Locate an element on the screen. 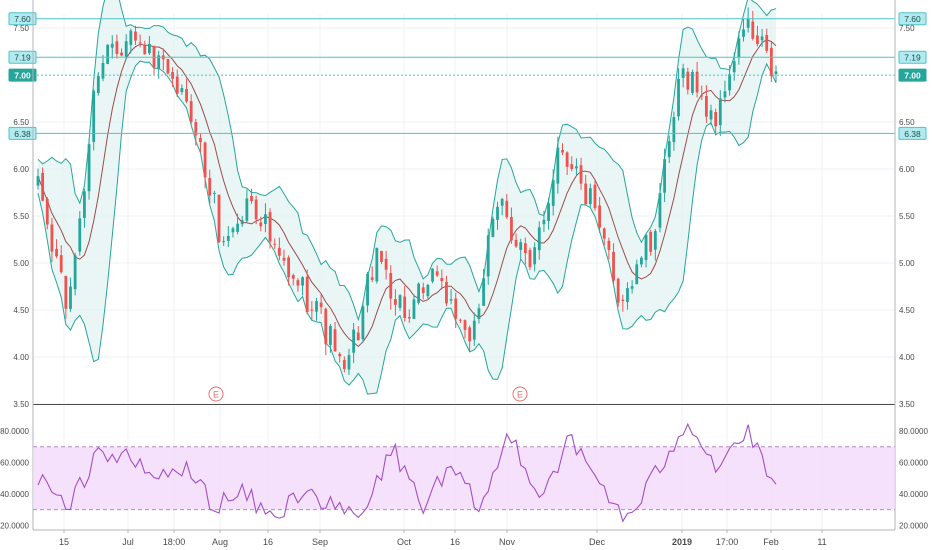  time-tick-label: Oct is located at coordinates (404, 542).